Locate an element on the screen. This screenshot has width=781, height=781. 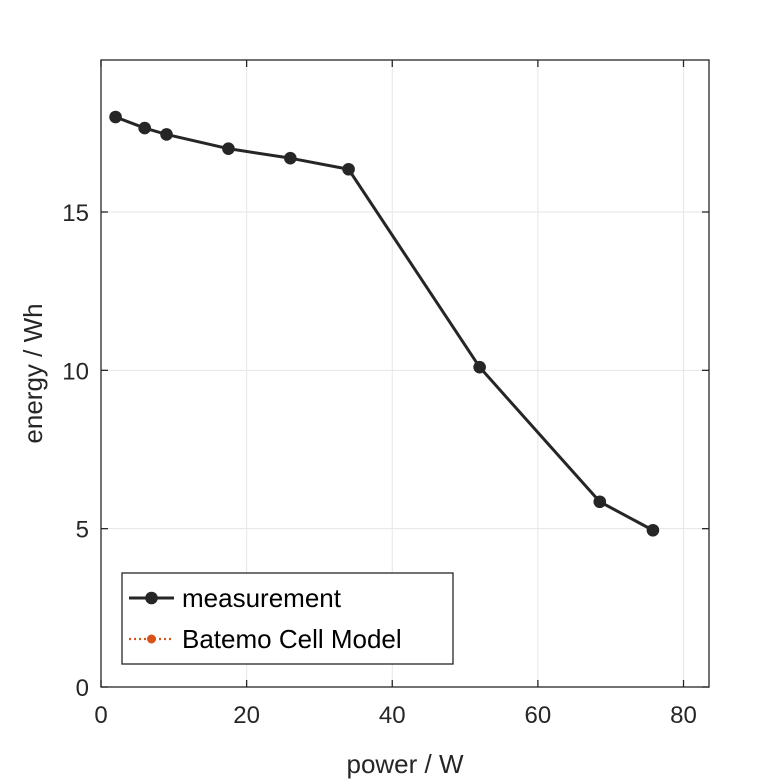
legend-marker-batemo-cell-model is located at coordinates (151, 639).